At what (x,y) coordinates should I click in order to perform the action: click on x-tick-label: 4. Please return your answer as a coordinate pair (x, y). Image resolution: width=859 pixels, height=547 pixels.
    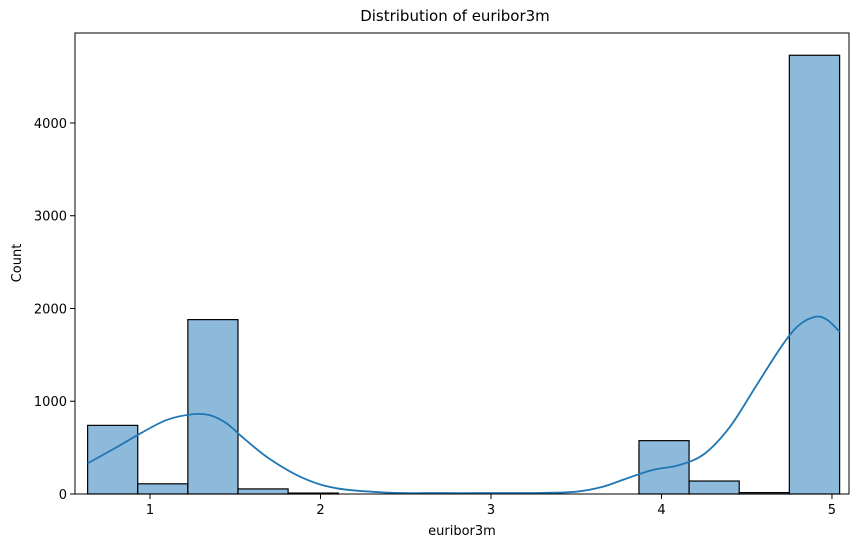
    Looking at the image, I should click on (661, 510).